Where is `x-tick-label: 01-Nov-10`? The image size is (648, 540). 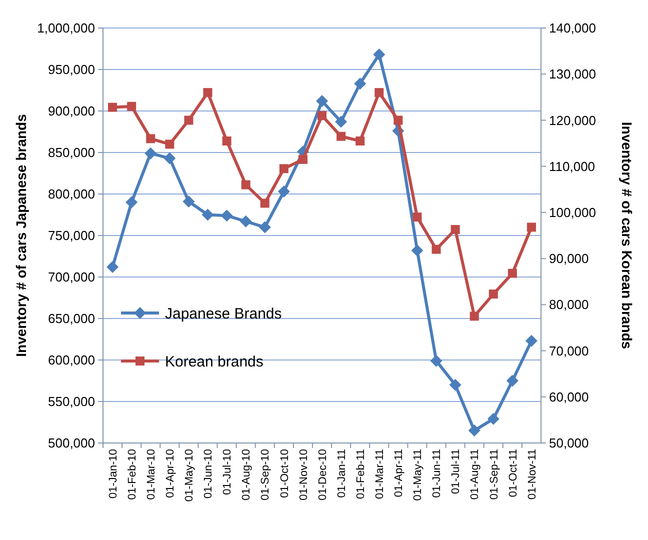 x-tick-label: 01-Nov-10 is located at coordinates (304, 474).